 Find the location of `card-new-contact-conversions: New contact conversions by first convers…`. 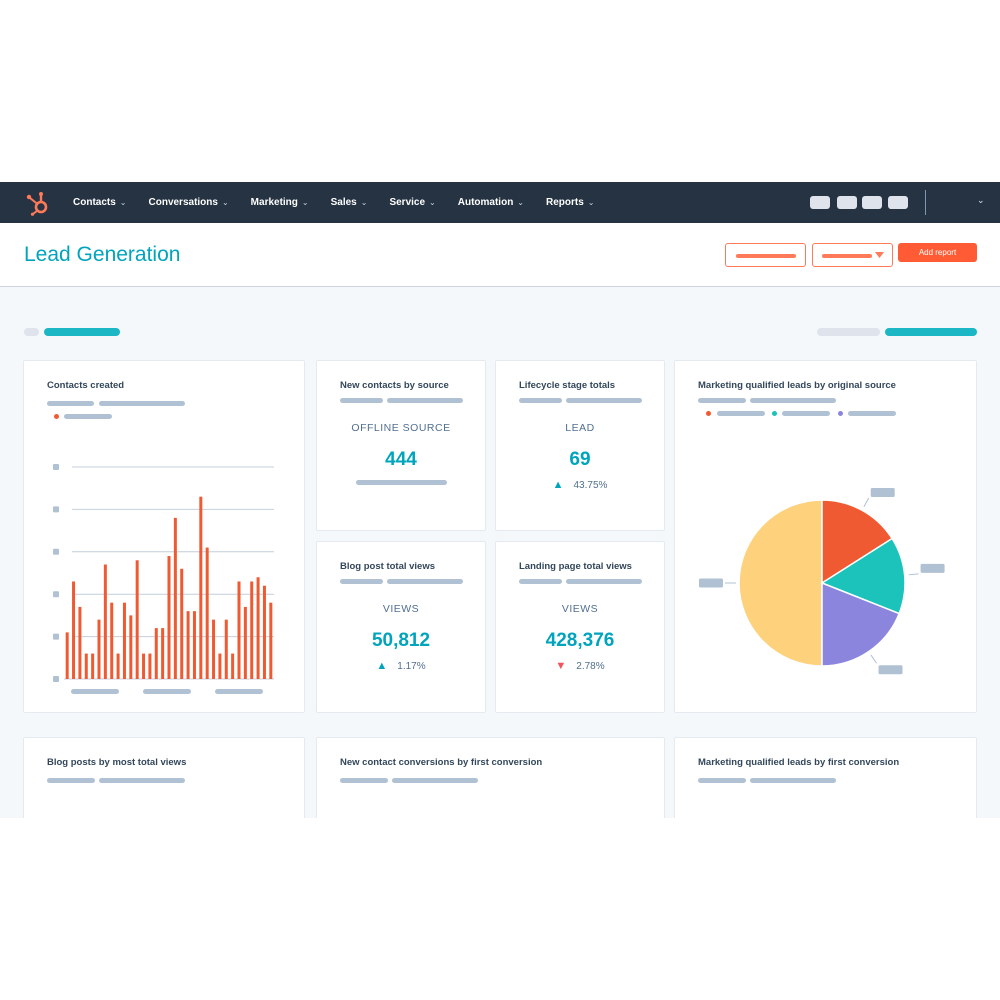

card-new-contact-conversions: New contact conversions by first convers… is located at coordinates (490, 777).